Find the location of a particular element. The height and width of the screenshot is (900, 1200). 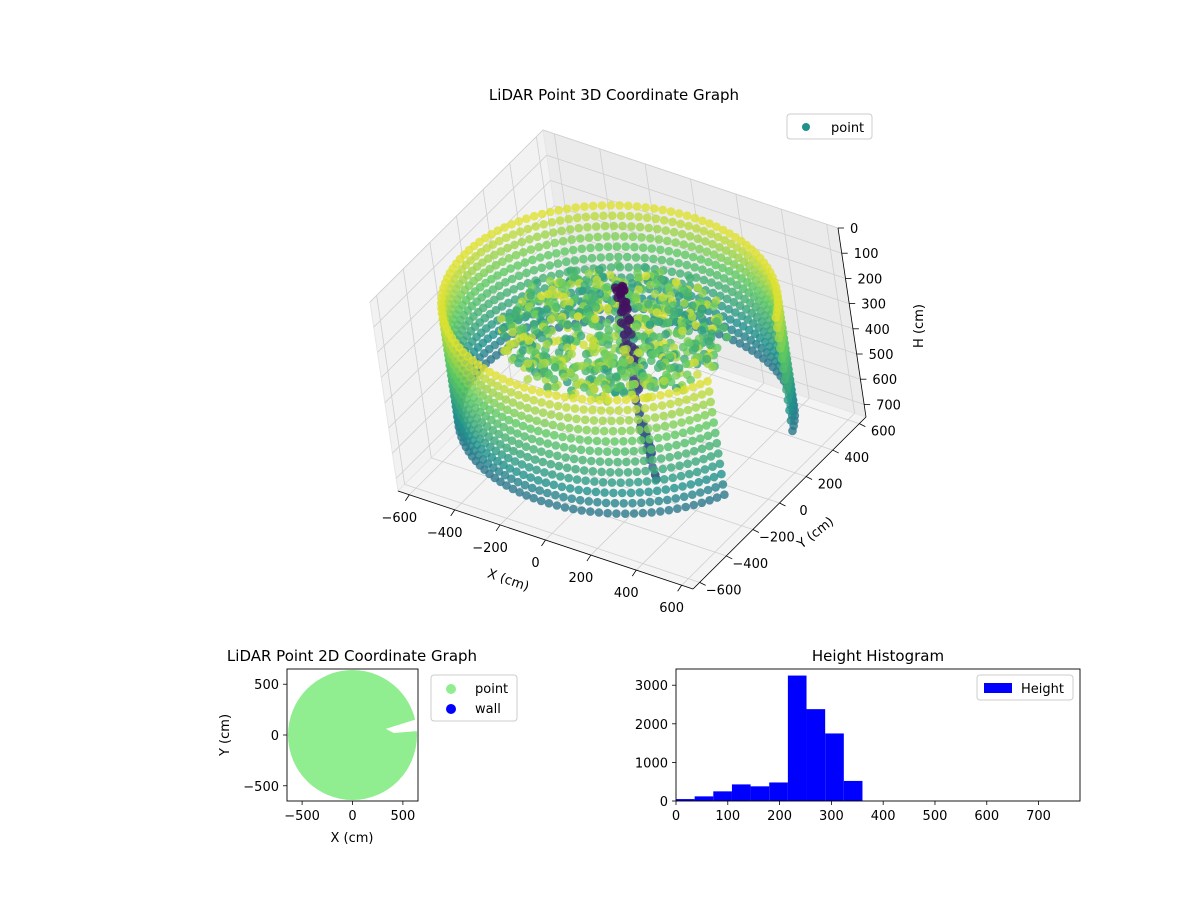

point-cloud is located at coordinates (352, 735).